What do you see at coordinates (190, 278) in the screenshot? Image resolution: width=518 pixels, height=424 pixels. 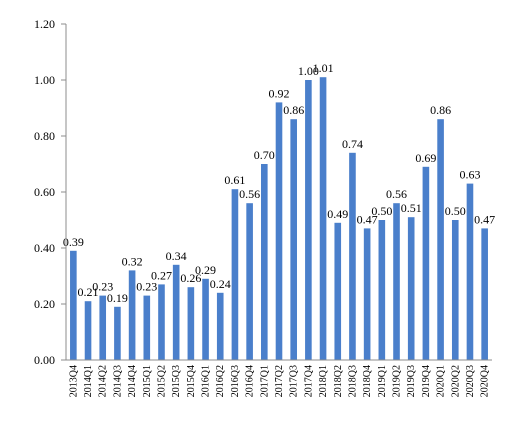 I see `data-label-2015Q4: 0.26` at bounding box center [190, 278].